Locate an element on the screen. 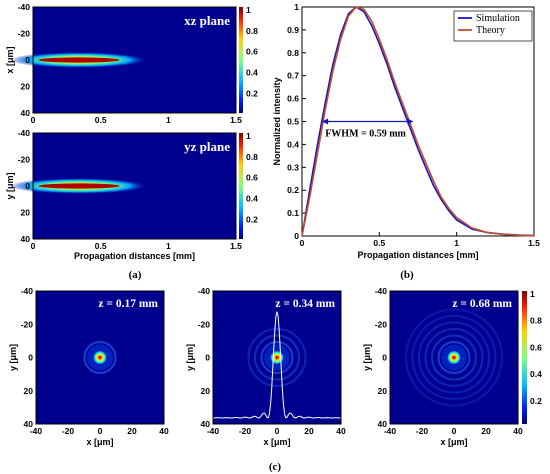 This screenshot has width=550, height=474. y-tick-label: 0.2 is located at coordinates (293, 190).